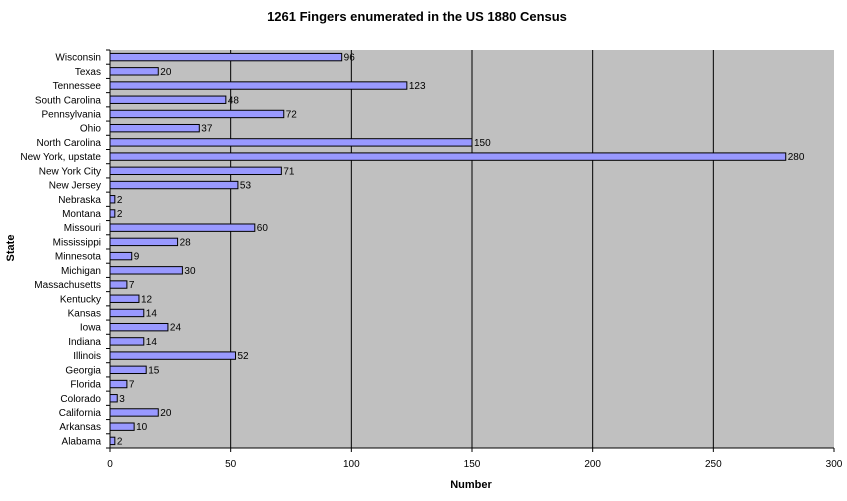 The height and width of the screenshot is (501, 847). What do you see at coordinates (77, 86) in the screenshot?
I see `category-label: Tennessee` at bounding box center [77, 86].